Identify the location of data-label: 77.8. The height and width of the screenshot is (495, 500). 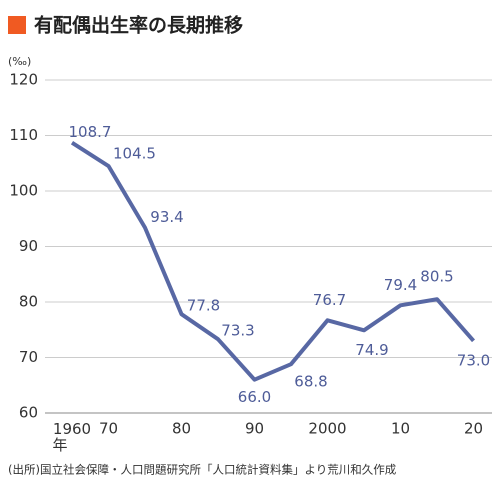
(203, 306).